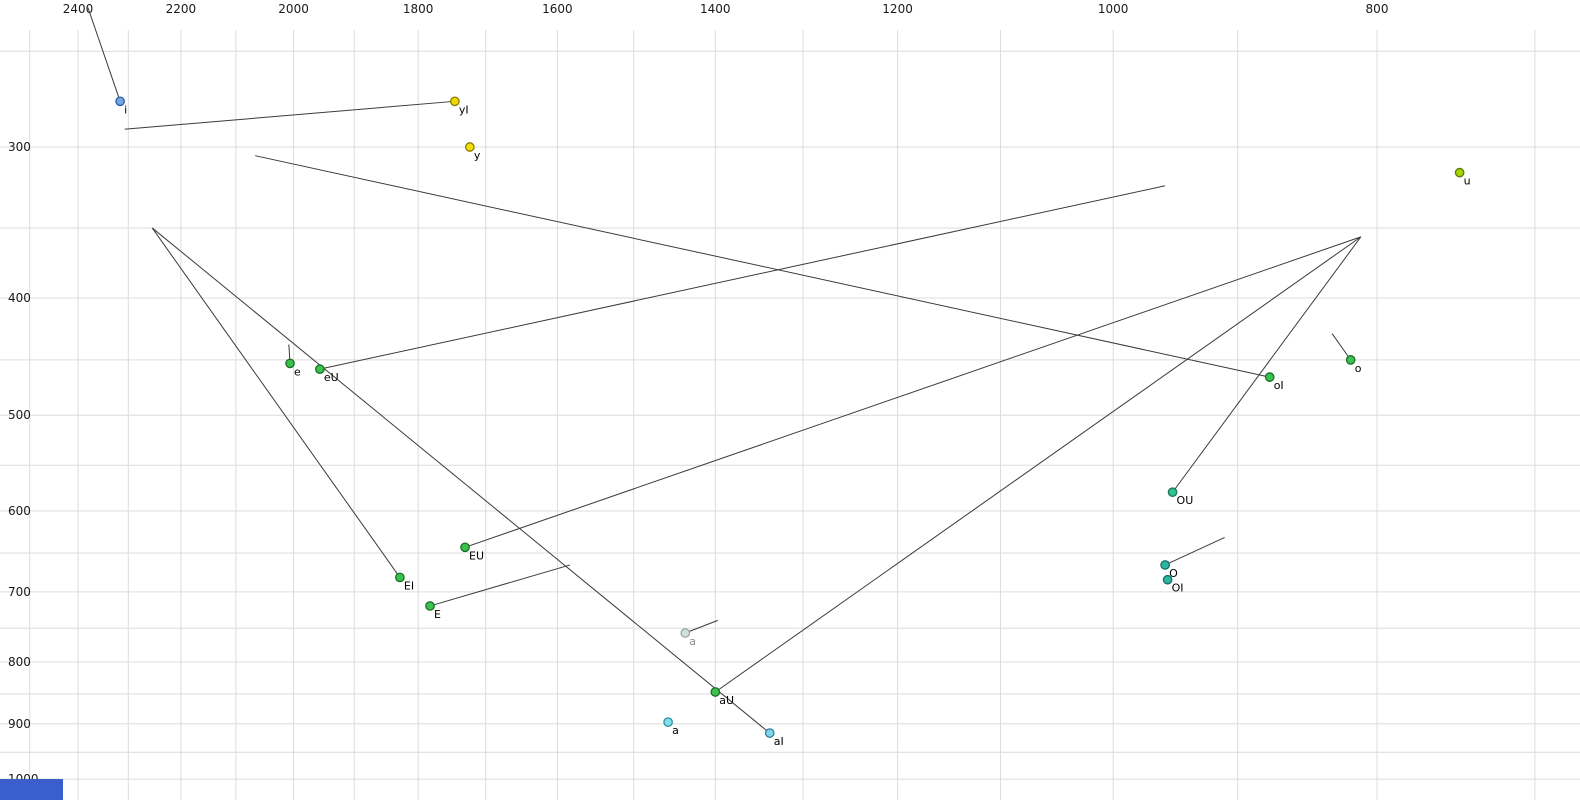 The image size is (1580, 800). Describe the element at coordinates (1173, 573) in the screenshot. I see `vowel-label-O: O` at that location.